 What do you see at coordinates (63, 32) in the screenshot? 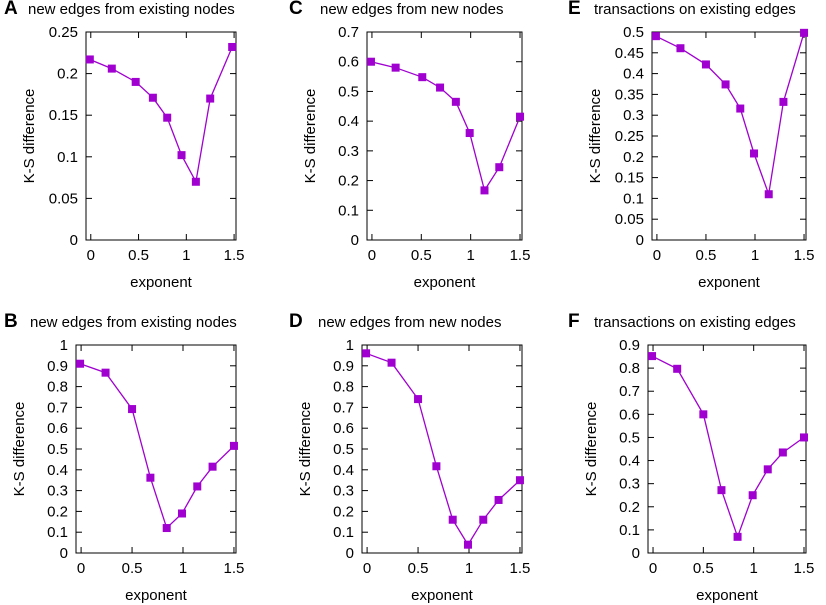
I see `y-tick-label: 0.25` at bounding box center [63, 32].